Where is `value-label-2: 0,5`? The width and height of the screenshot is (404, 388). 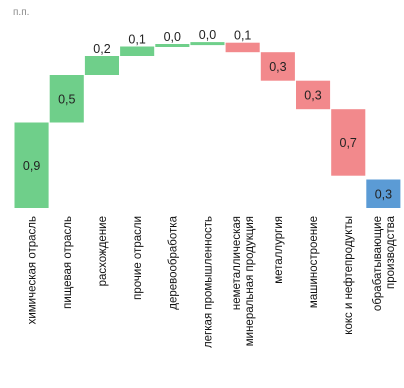
value-label-2: 0,5 is located at coordinates (66, 99).